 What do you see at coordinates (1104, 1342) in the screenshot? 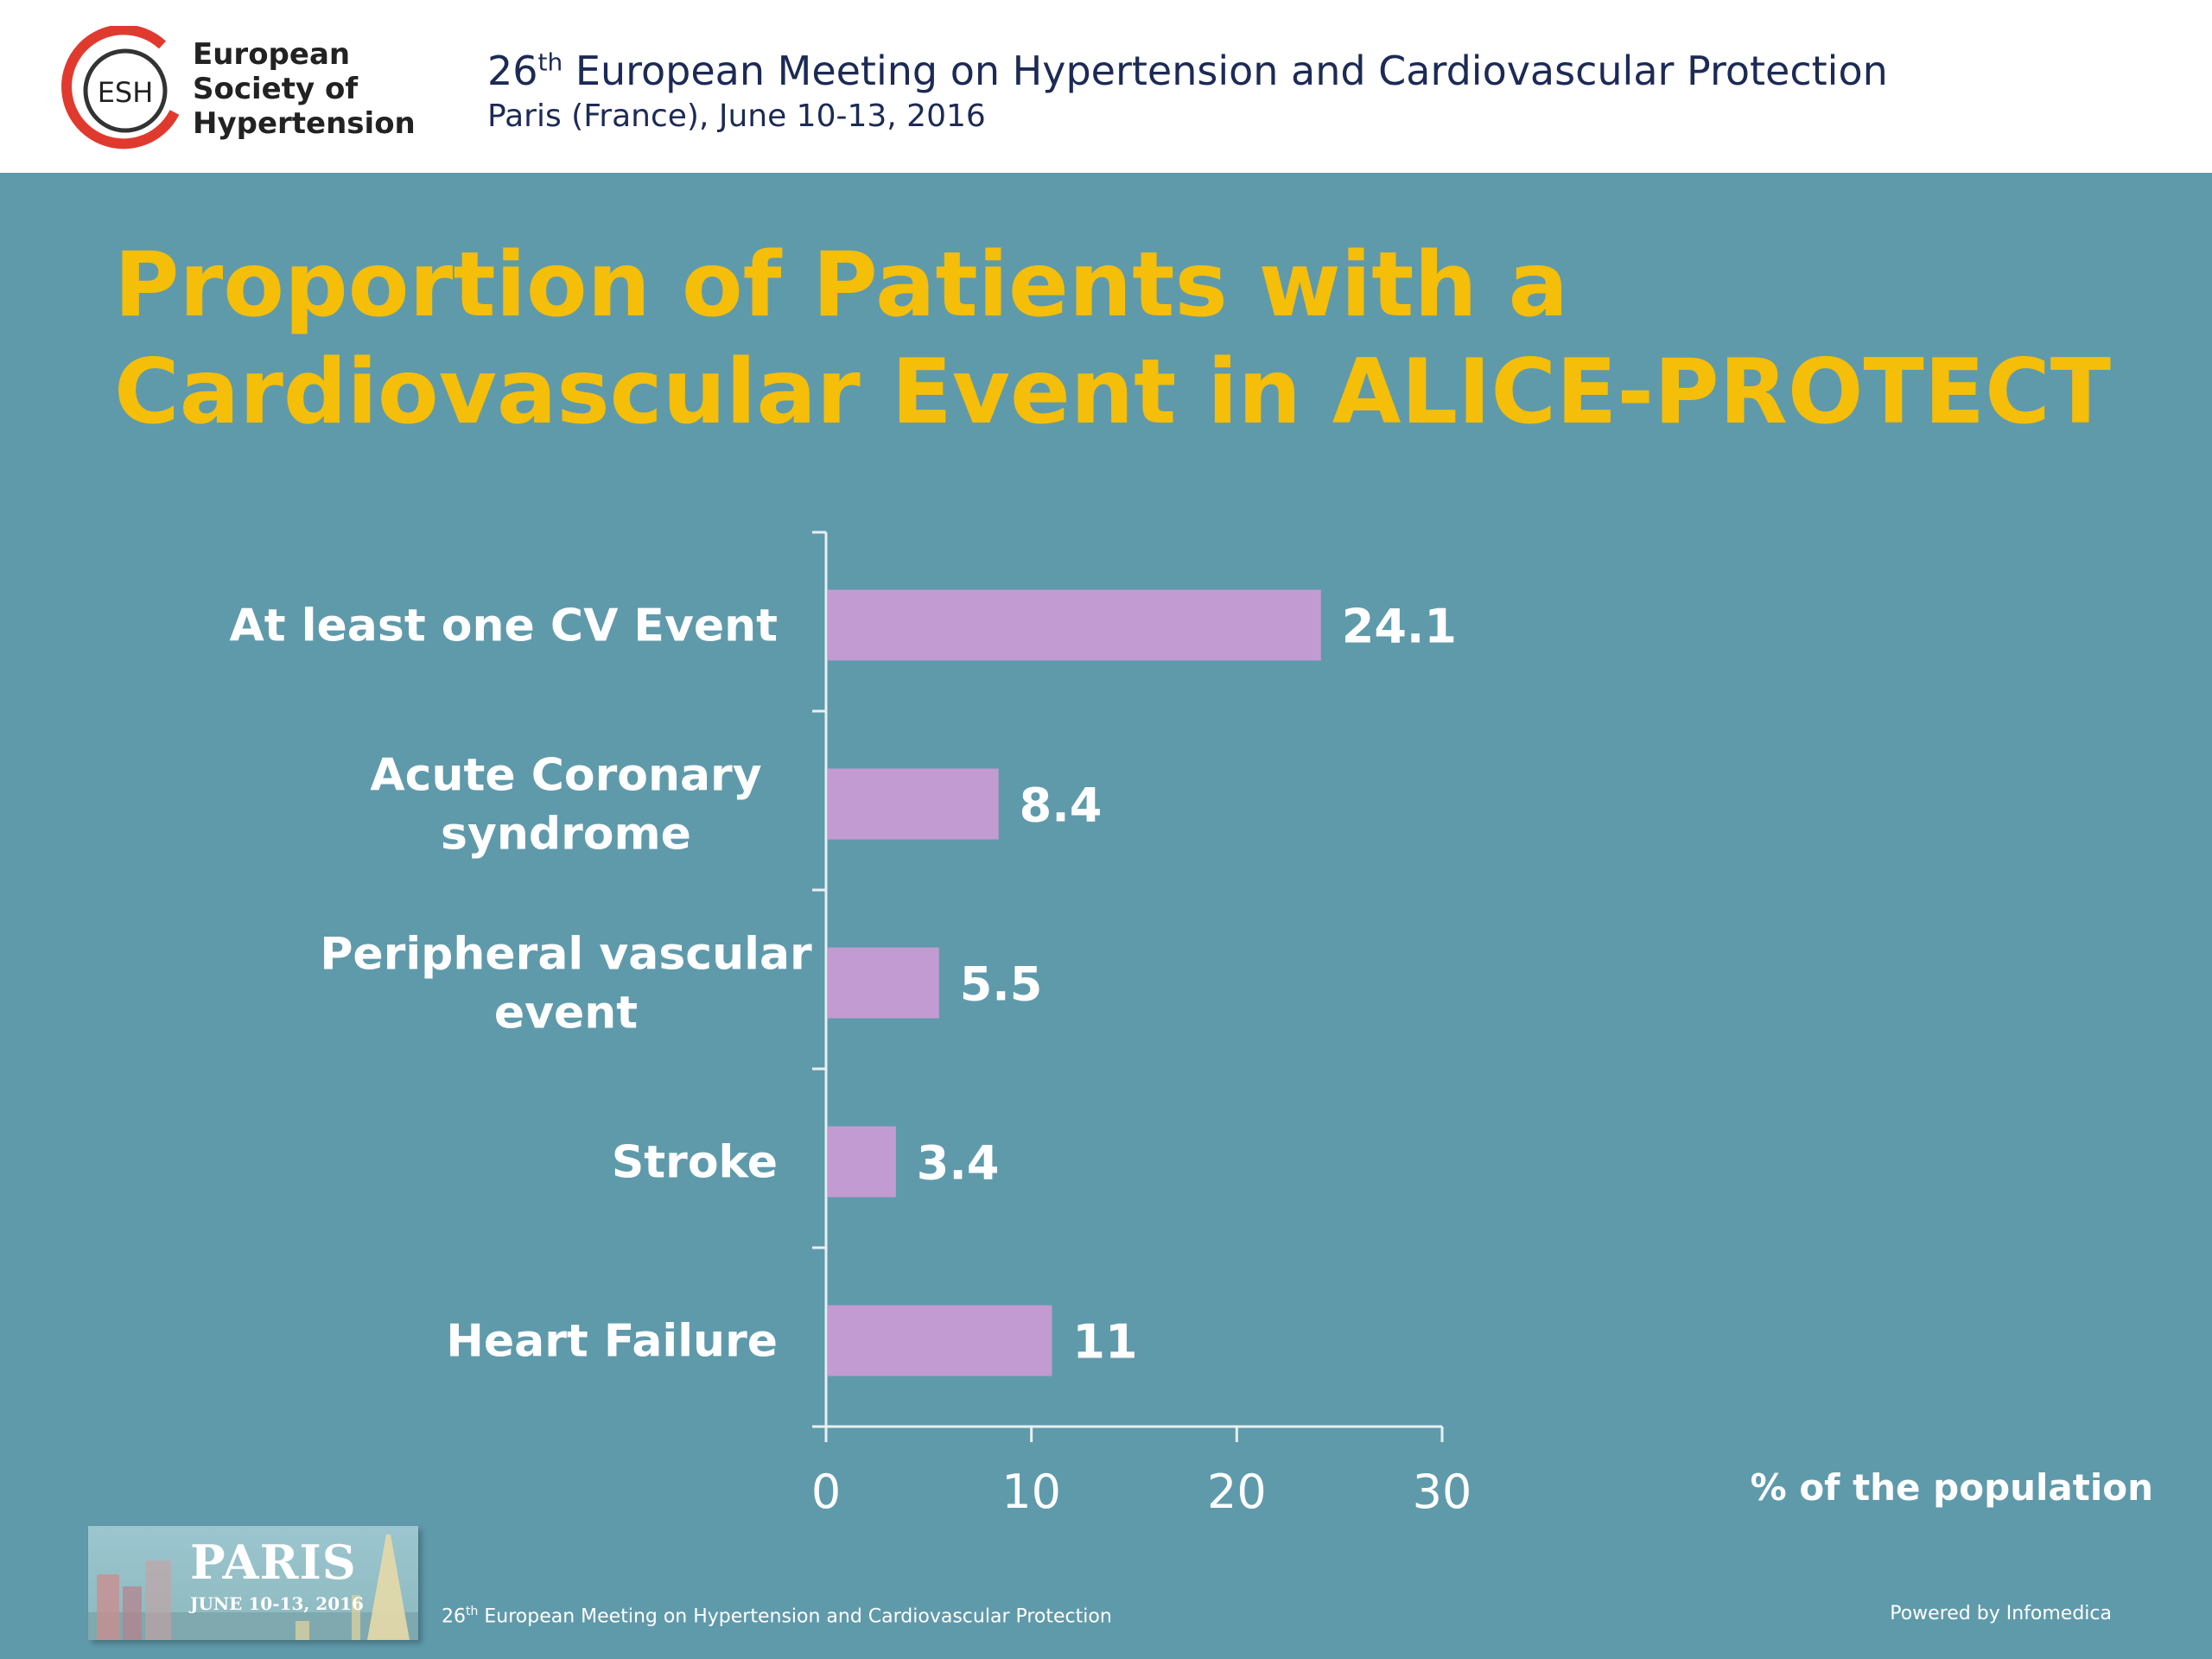
I see `data-label: 11` at bounding box center [1104, 1342].